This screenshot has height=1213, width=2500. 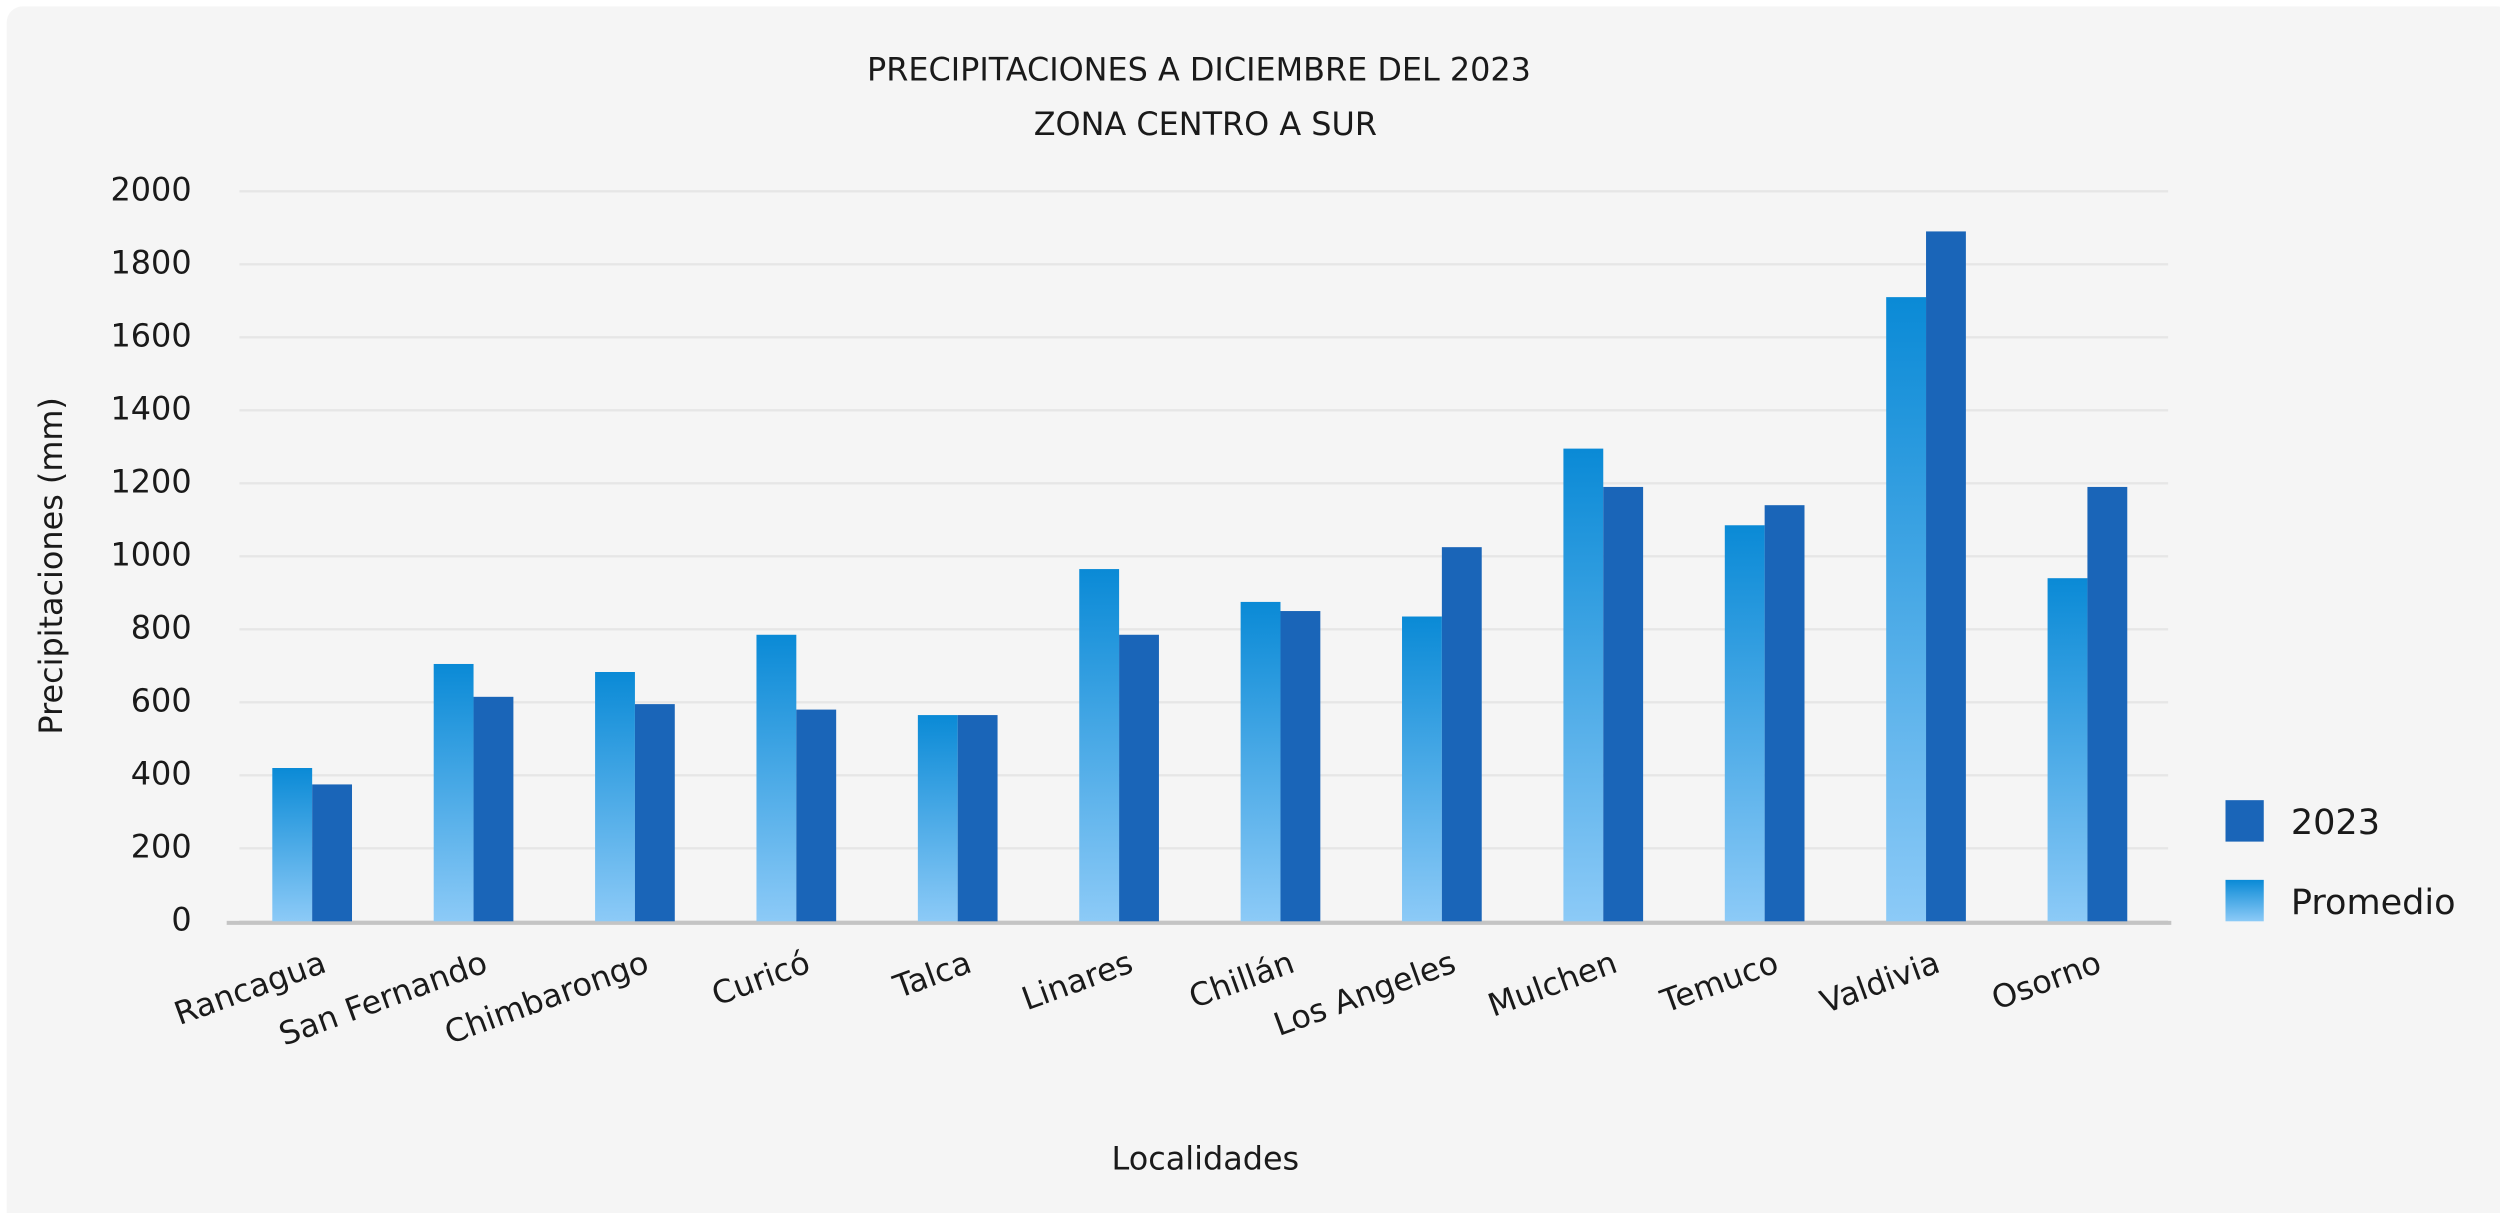 What do you see at coordinates (151, 262) in the screenshot?
I see `y-tick-label: 1800` at bounding box center [151, 262].